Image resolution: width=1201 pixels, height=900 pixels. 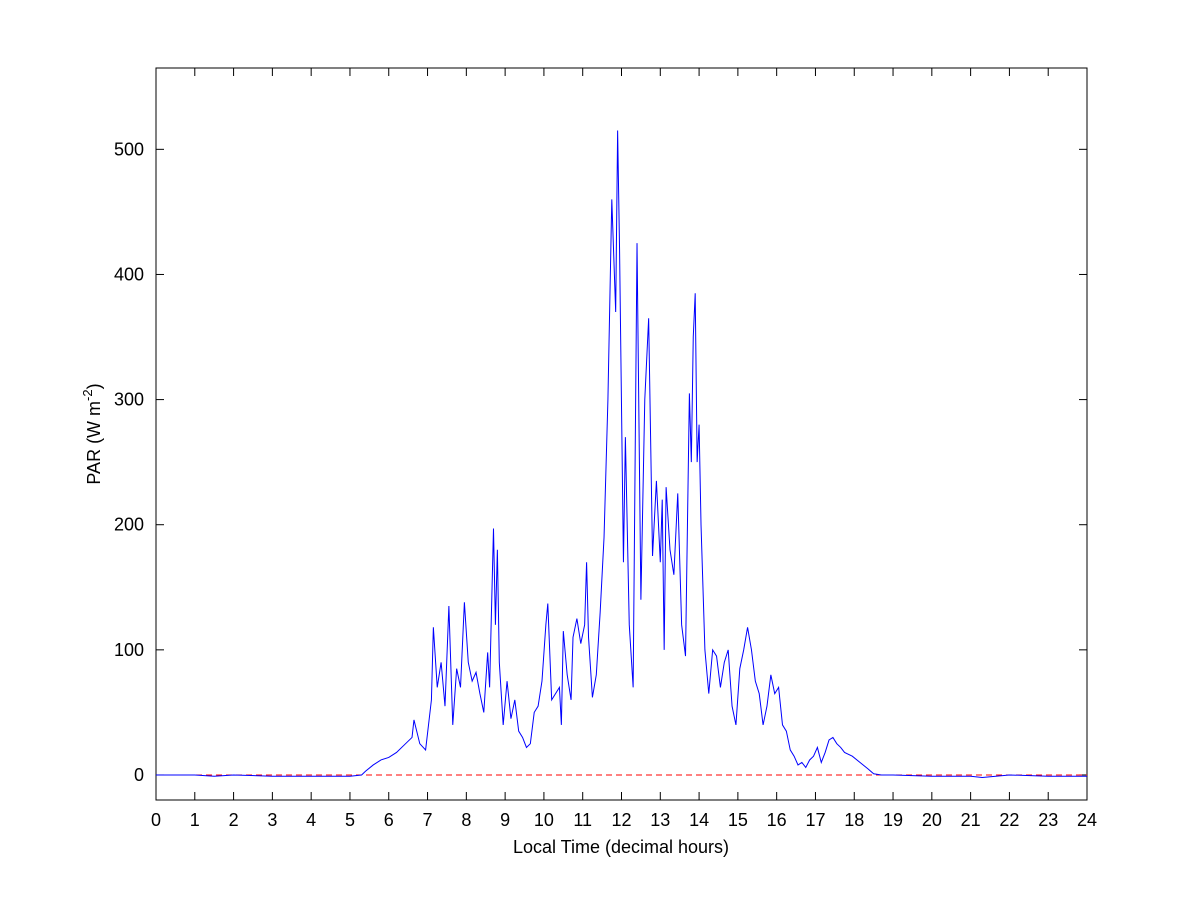 What do you see at coordinates (777, 820) in the screenshot?
I see `x-tick-label: 16` at bounding box center [777, 820].